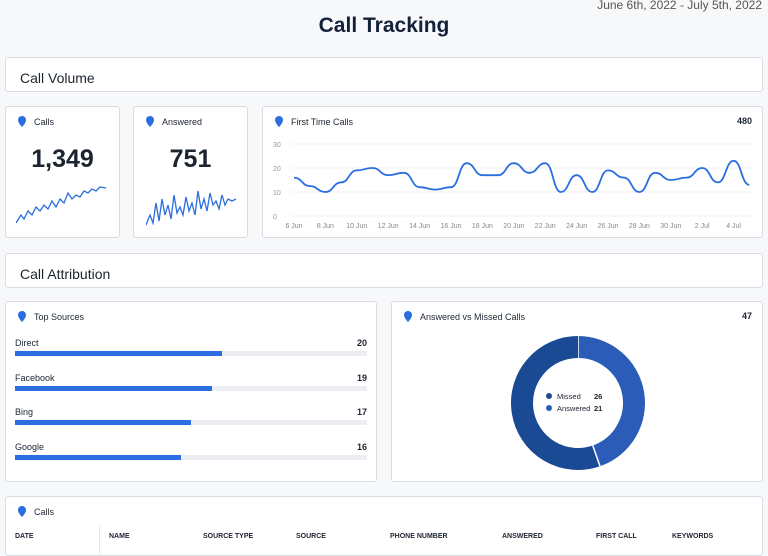 The image size is (768, 556). I want to click on x-tick-label: 2 Jul, so click(702, 226).